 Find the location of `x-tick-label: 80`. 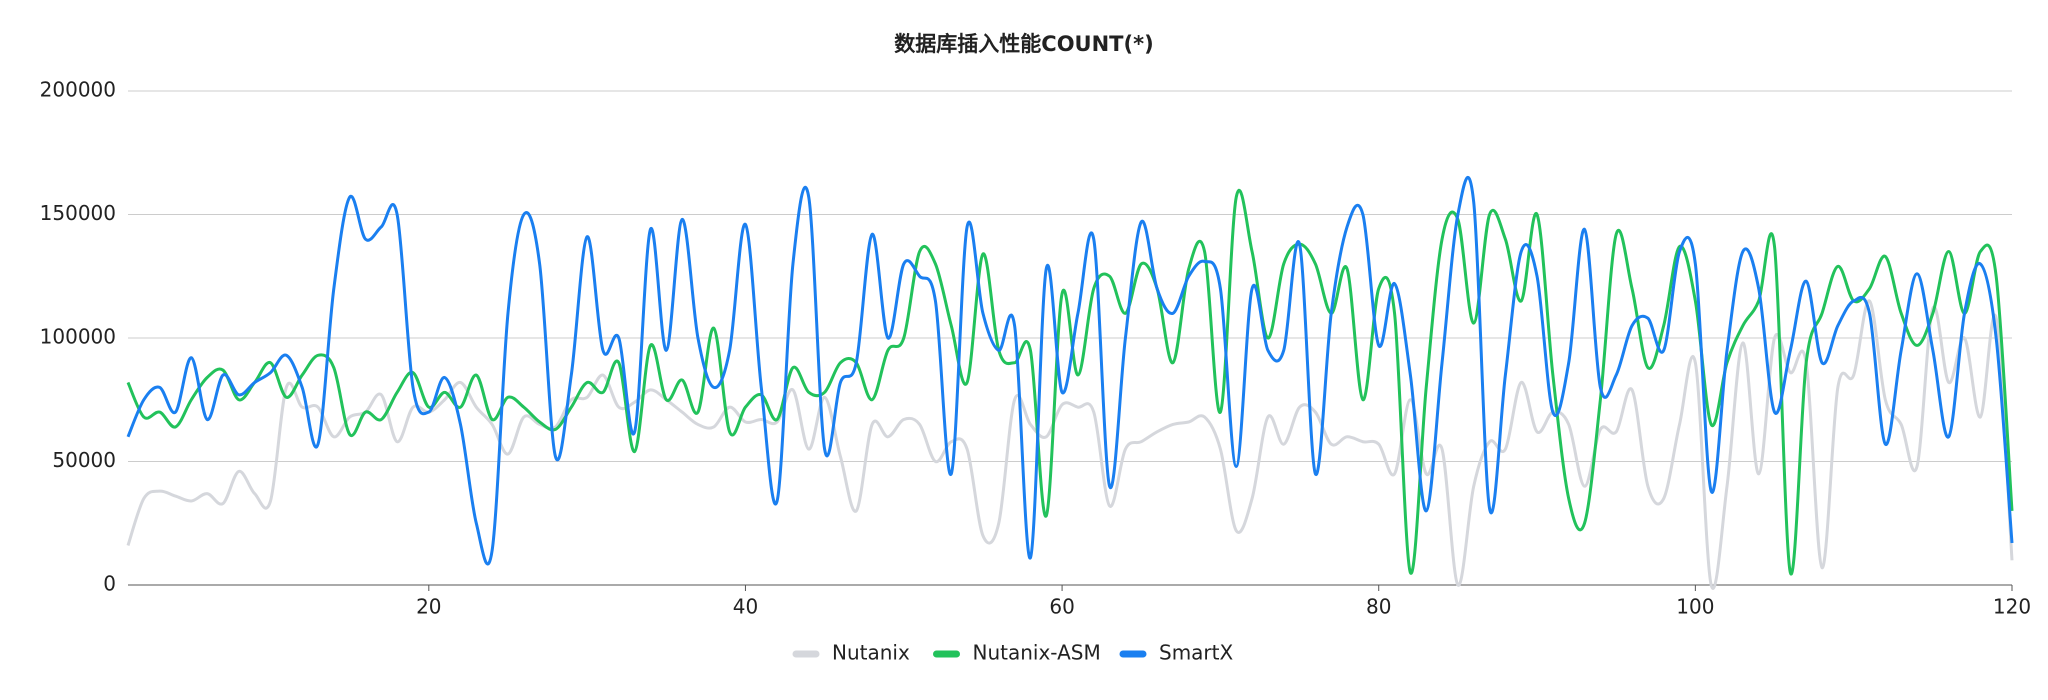

x-tick-label: 80 is located at coordinates (1378, 607).